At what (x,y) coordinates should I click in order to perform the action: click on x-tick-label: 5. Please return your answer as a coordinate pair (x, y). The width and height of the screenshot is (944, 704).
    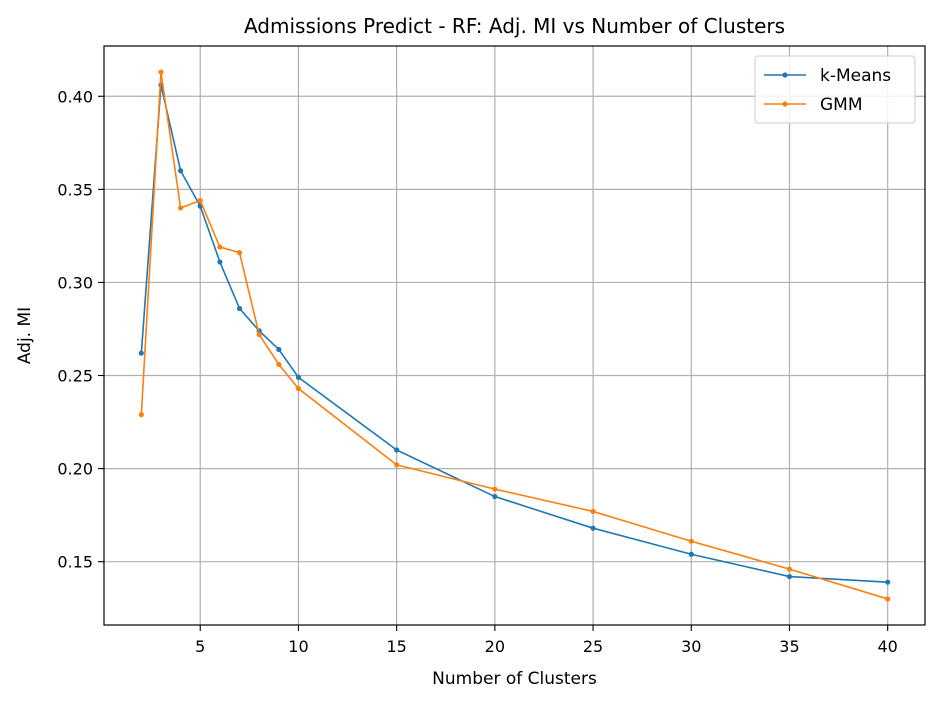
    Looking at the image, I should click on (200, 646).